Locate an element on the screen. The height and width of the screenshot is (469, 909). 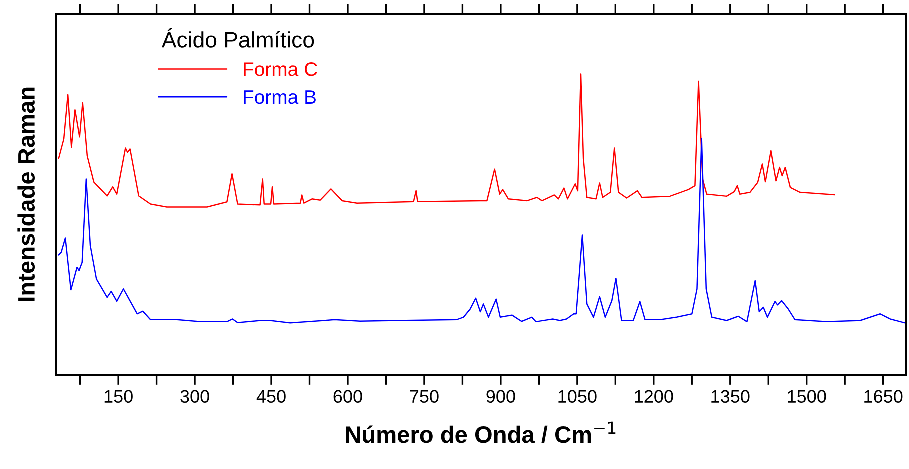
legend-title: Ácido Palmítico is located at coordinates (238, 38).